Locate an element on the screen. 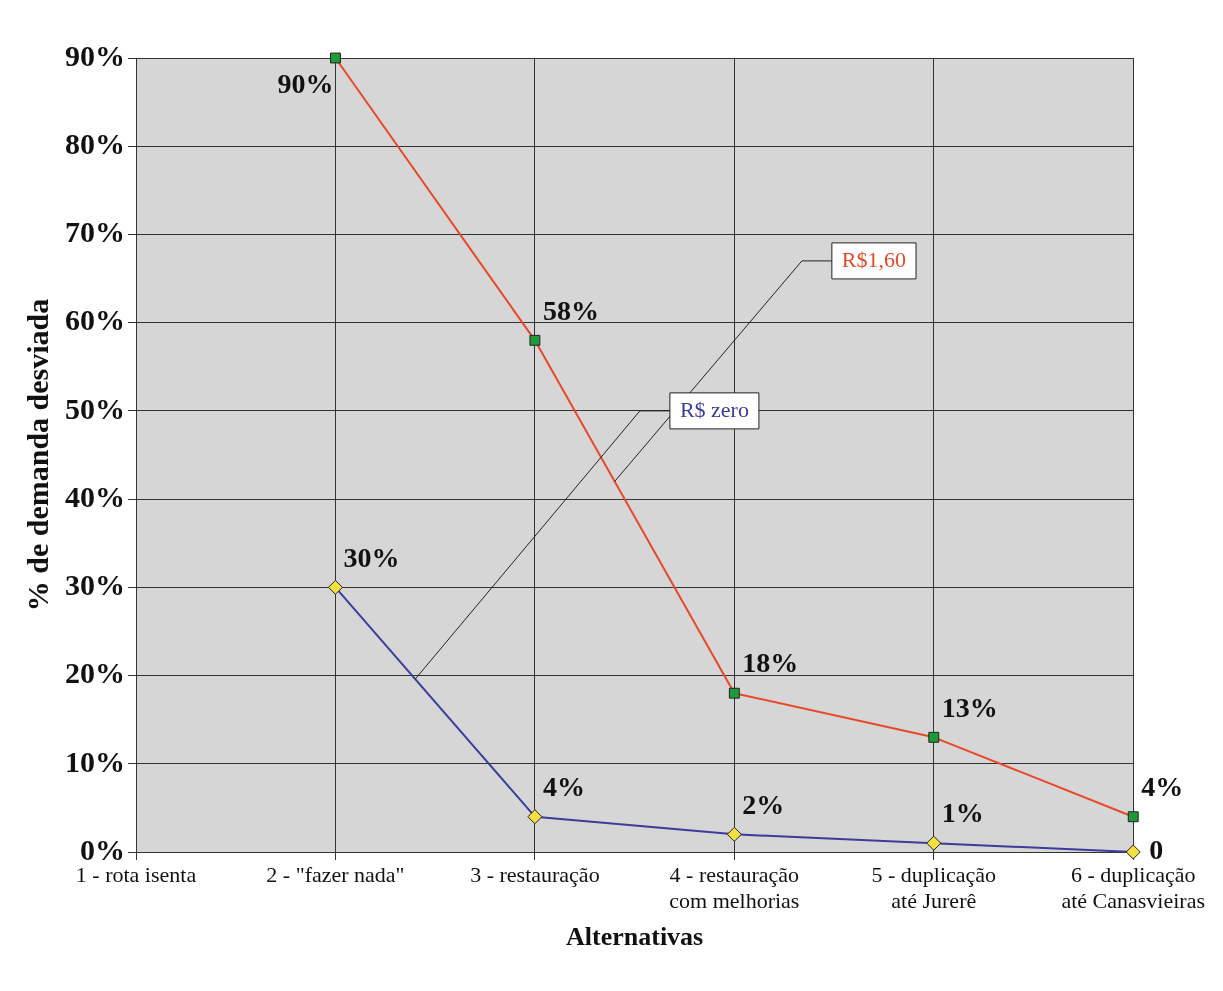  x-tick-label: 5 - duplicação até Jurerê is located at coordinates (934, 887).